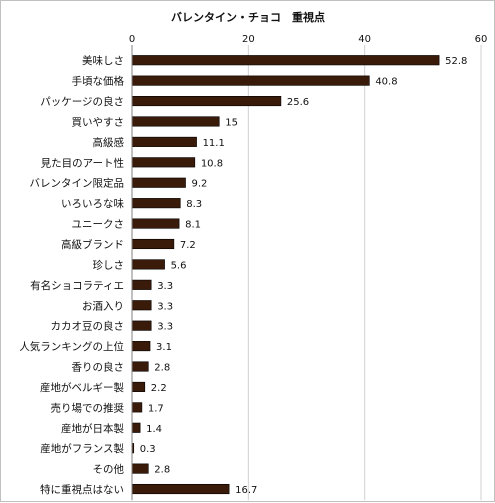 This screenshot has height=503, width=495. Describe the element at coordinates (109, 265) in the screenshot. I see `category-label-11: 珍しさ` at that location.